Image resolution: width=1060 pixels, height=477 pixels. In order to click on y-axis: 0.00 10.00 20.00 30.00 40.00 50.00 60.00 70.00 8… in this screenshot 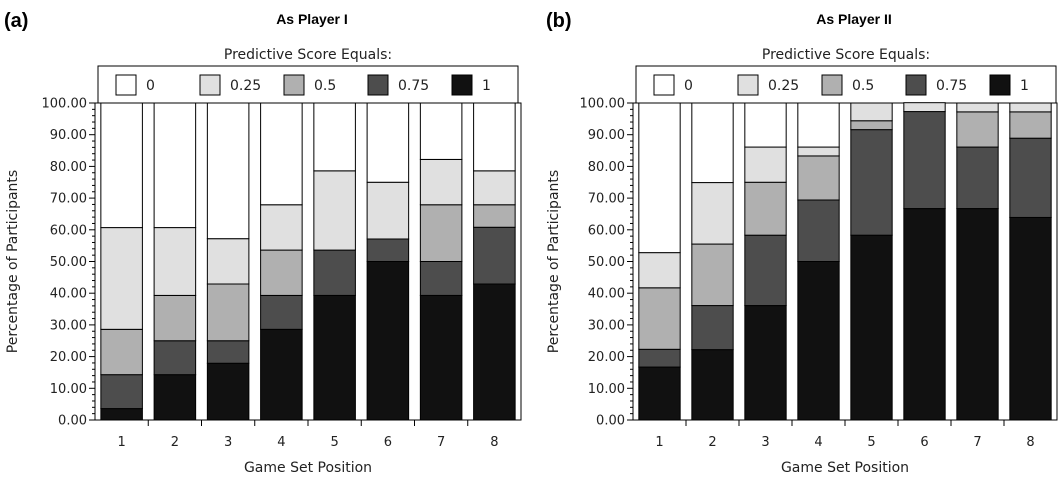, I will do `click(68, 263)`.